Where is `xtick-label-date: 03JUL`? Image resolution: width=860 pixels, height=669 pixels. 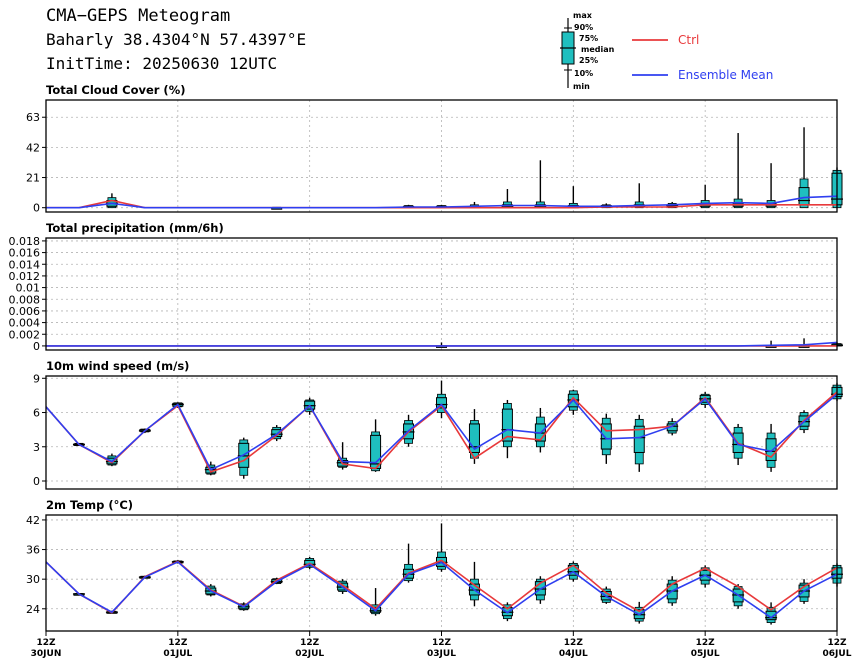
xtick-label-date: 03JUL is located at coordinates (441, 654).